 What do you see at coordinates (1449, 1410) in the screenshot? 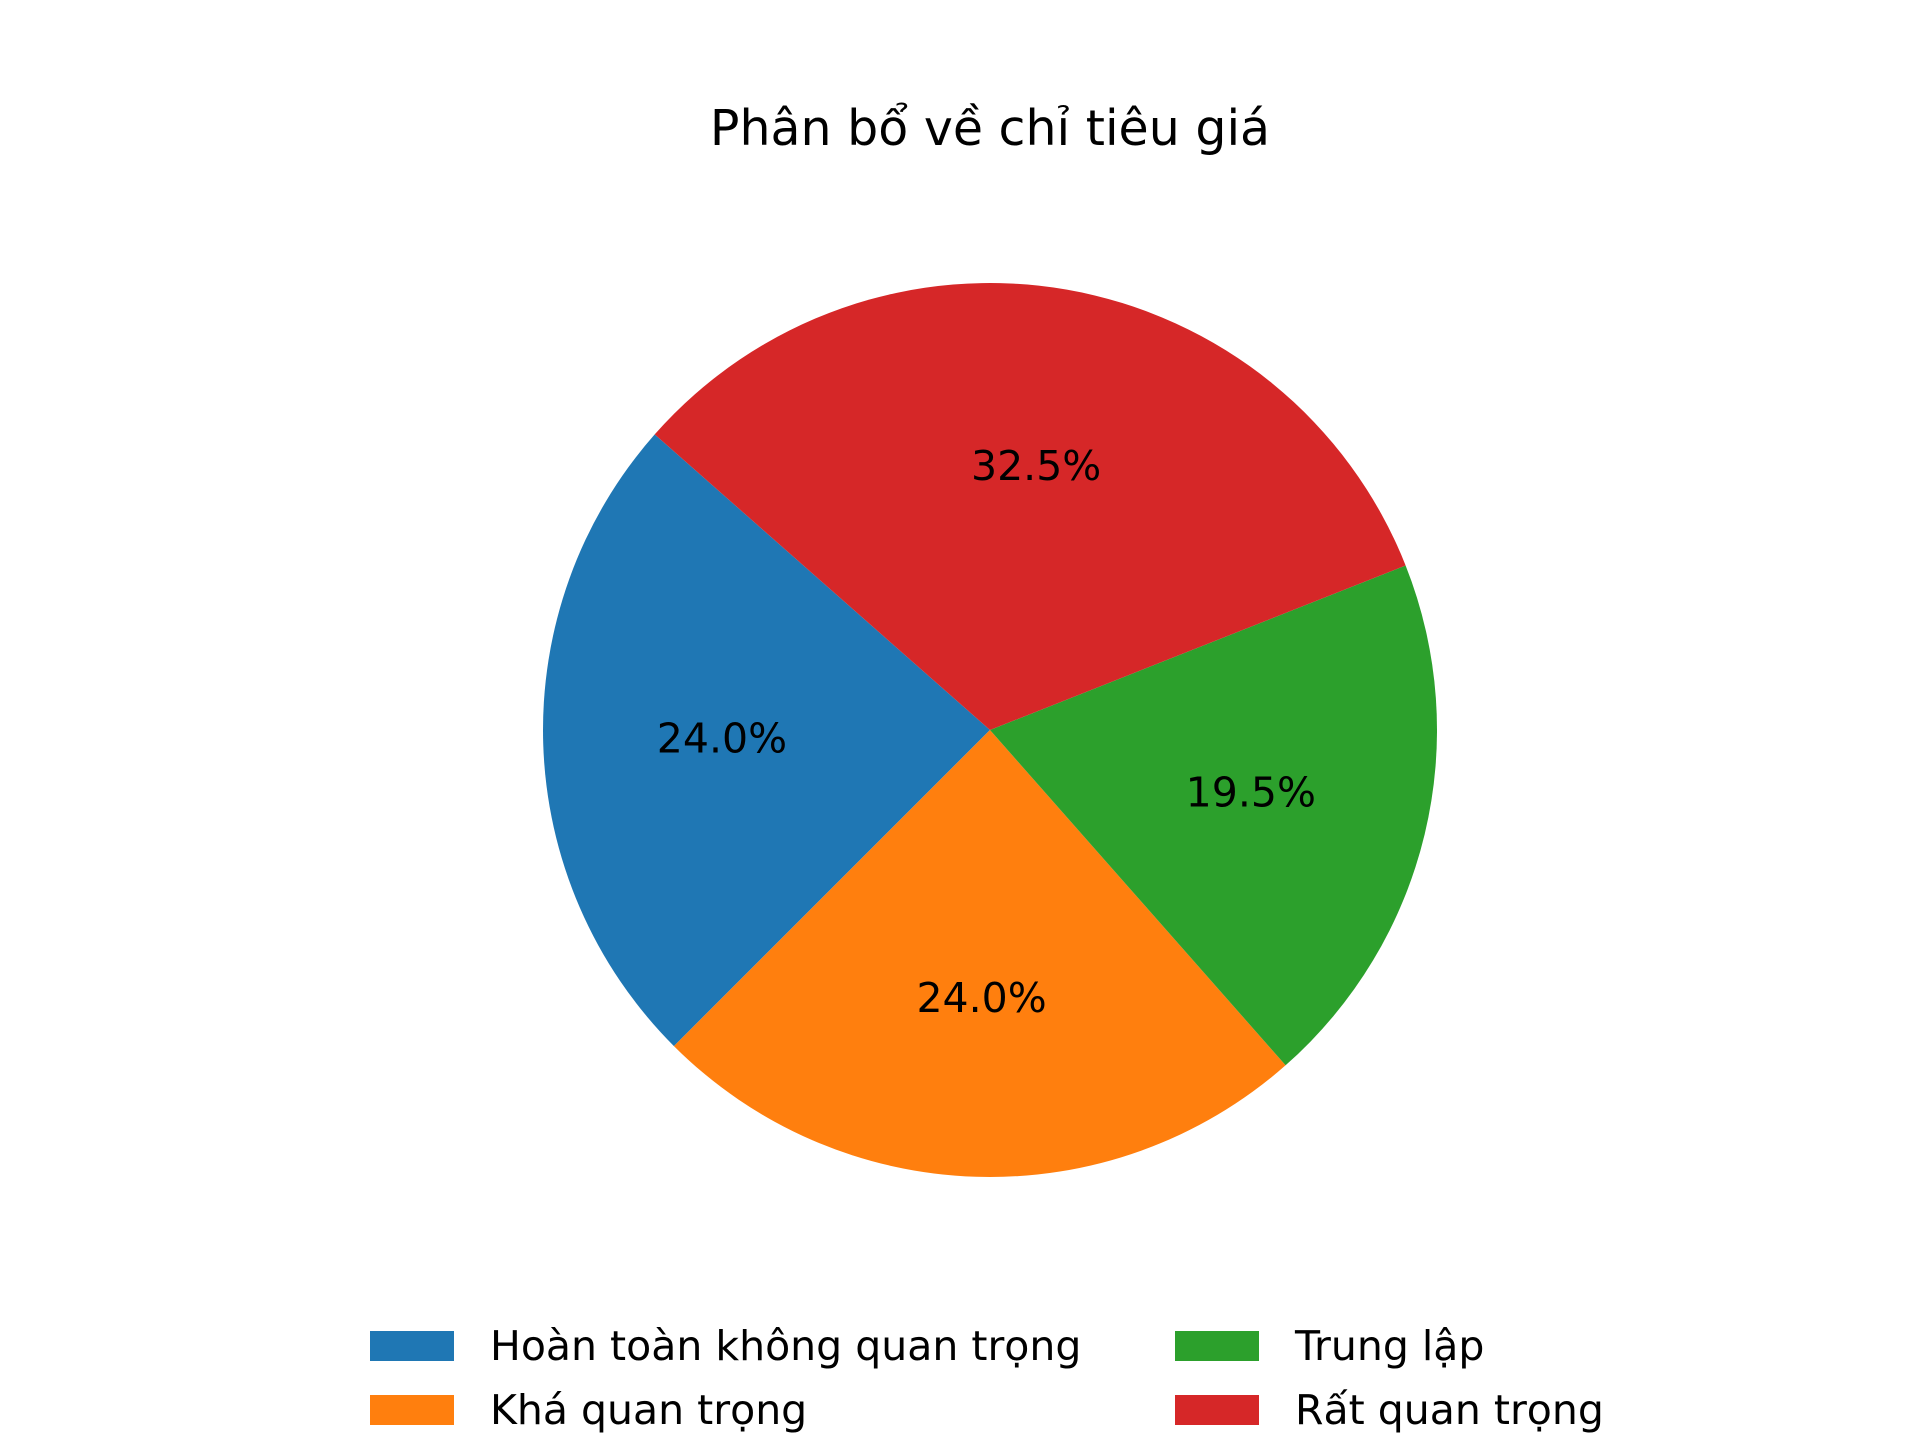
I see `legend-label-4: Rất quan trọng` at bounding box center [1449, 1410].